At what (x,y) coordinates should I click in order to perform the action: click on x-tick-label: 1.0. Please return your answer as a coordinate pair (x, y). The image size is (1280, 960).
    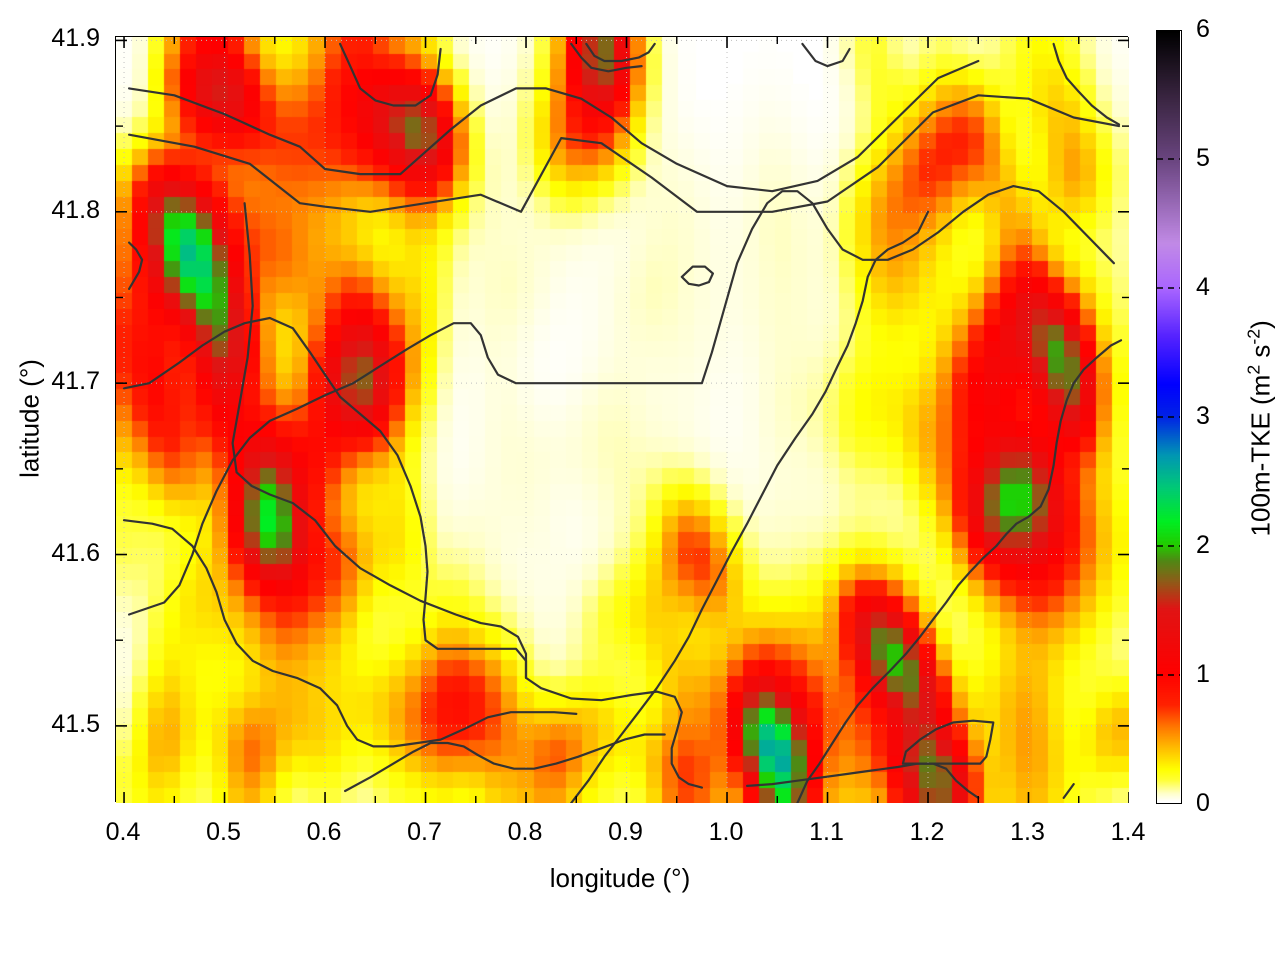
    Looking at the image, I should click on (726, 832).